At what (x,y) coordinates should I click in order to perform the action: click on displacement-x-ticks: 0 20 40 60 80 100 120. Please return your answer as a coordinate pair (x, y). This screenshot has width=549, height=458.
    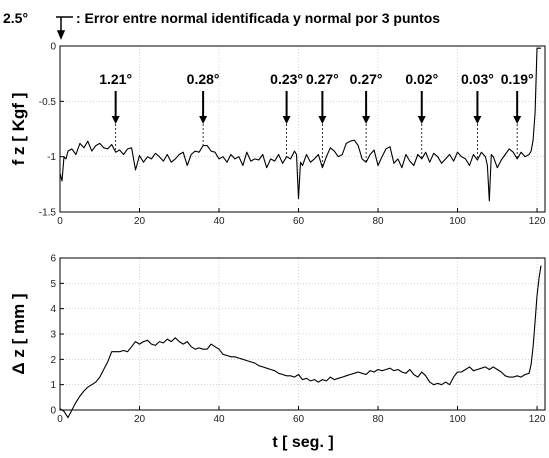
    Looking at the image, I should click on (301, 415).